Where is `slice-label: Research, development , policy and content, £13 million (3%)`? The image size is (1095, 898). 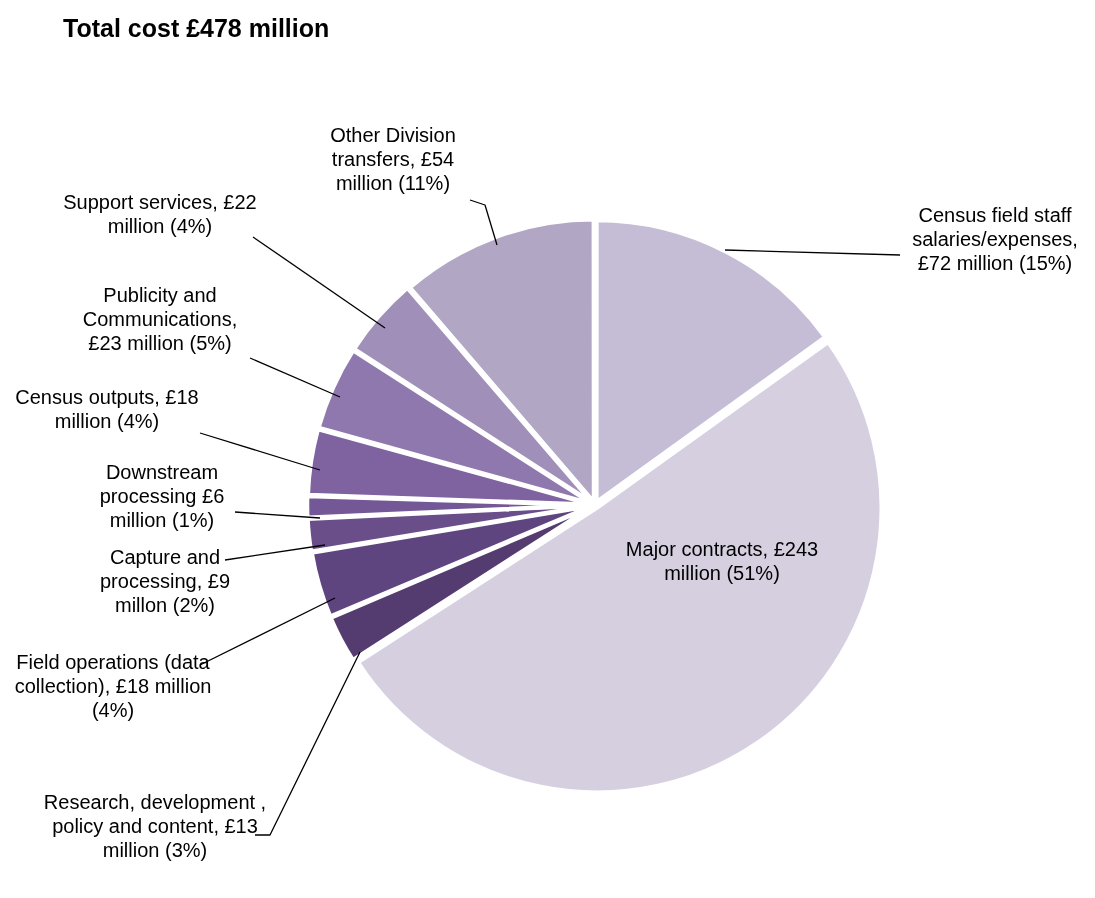
slice-label: Research, development , policy and content, £13 million (3%) is located at coordinates (155, 825).